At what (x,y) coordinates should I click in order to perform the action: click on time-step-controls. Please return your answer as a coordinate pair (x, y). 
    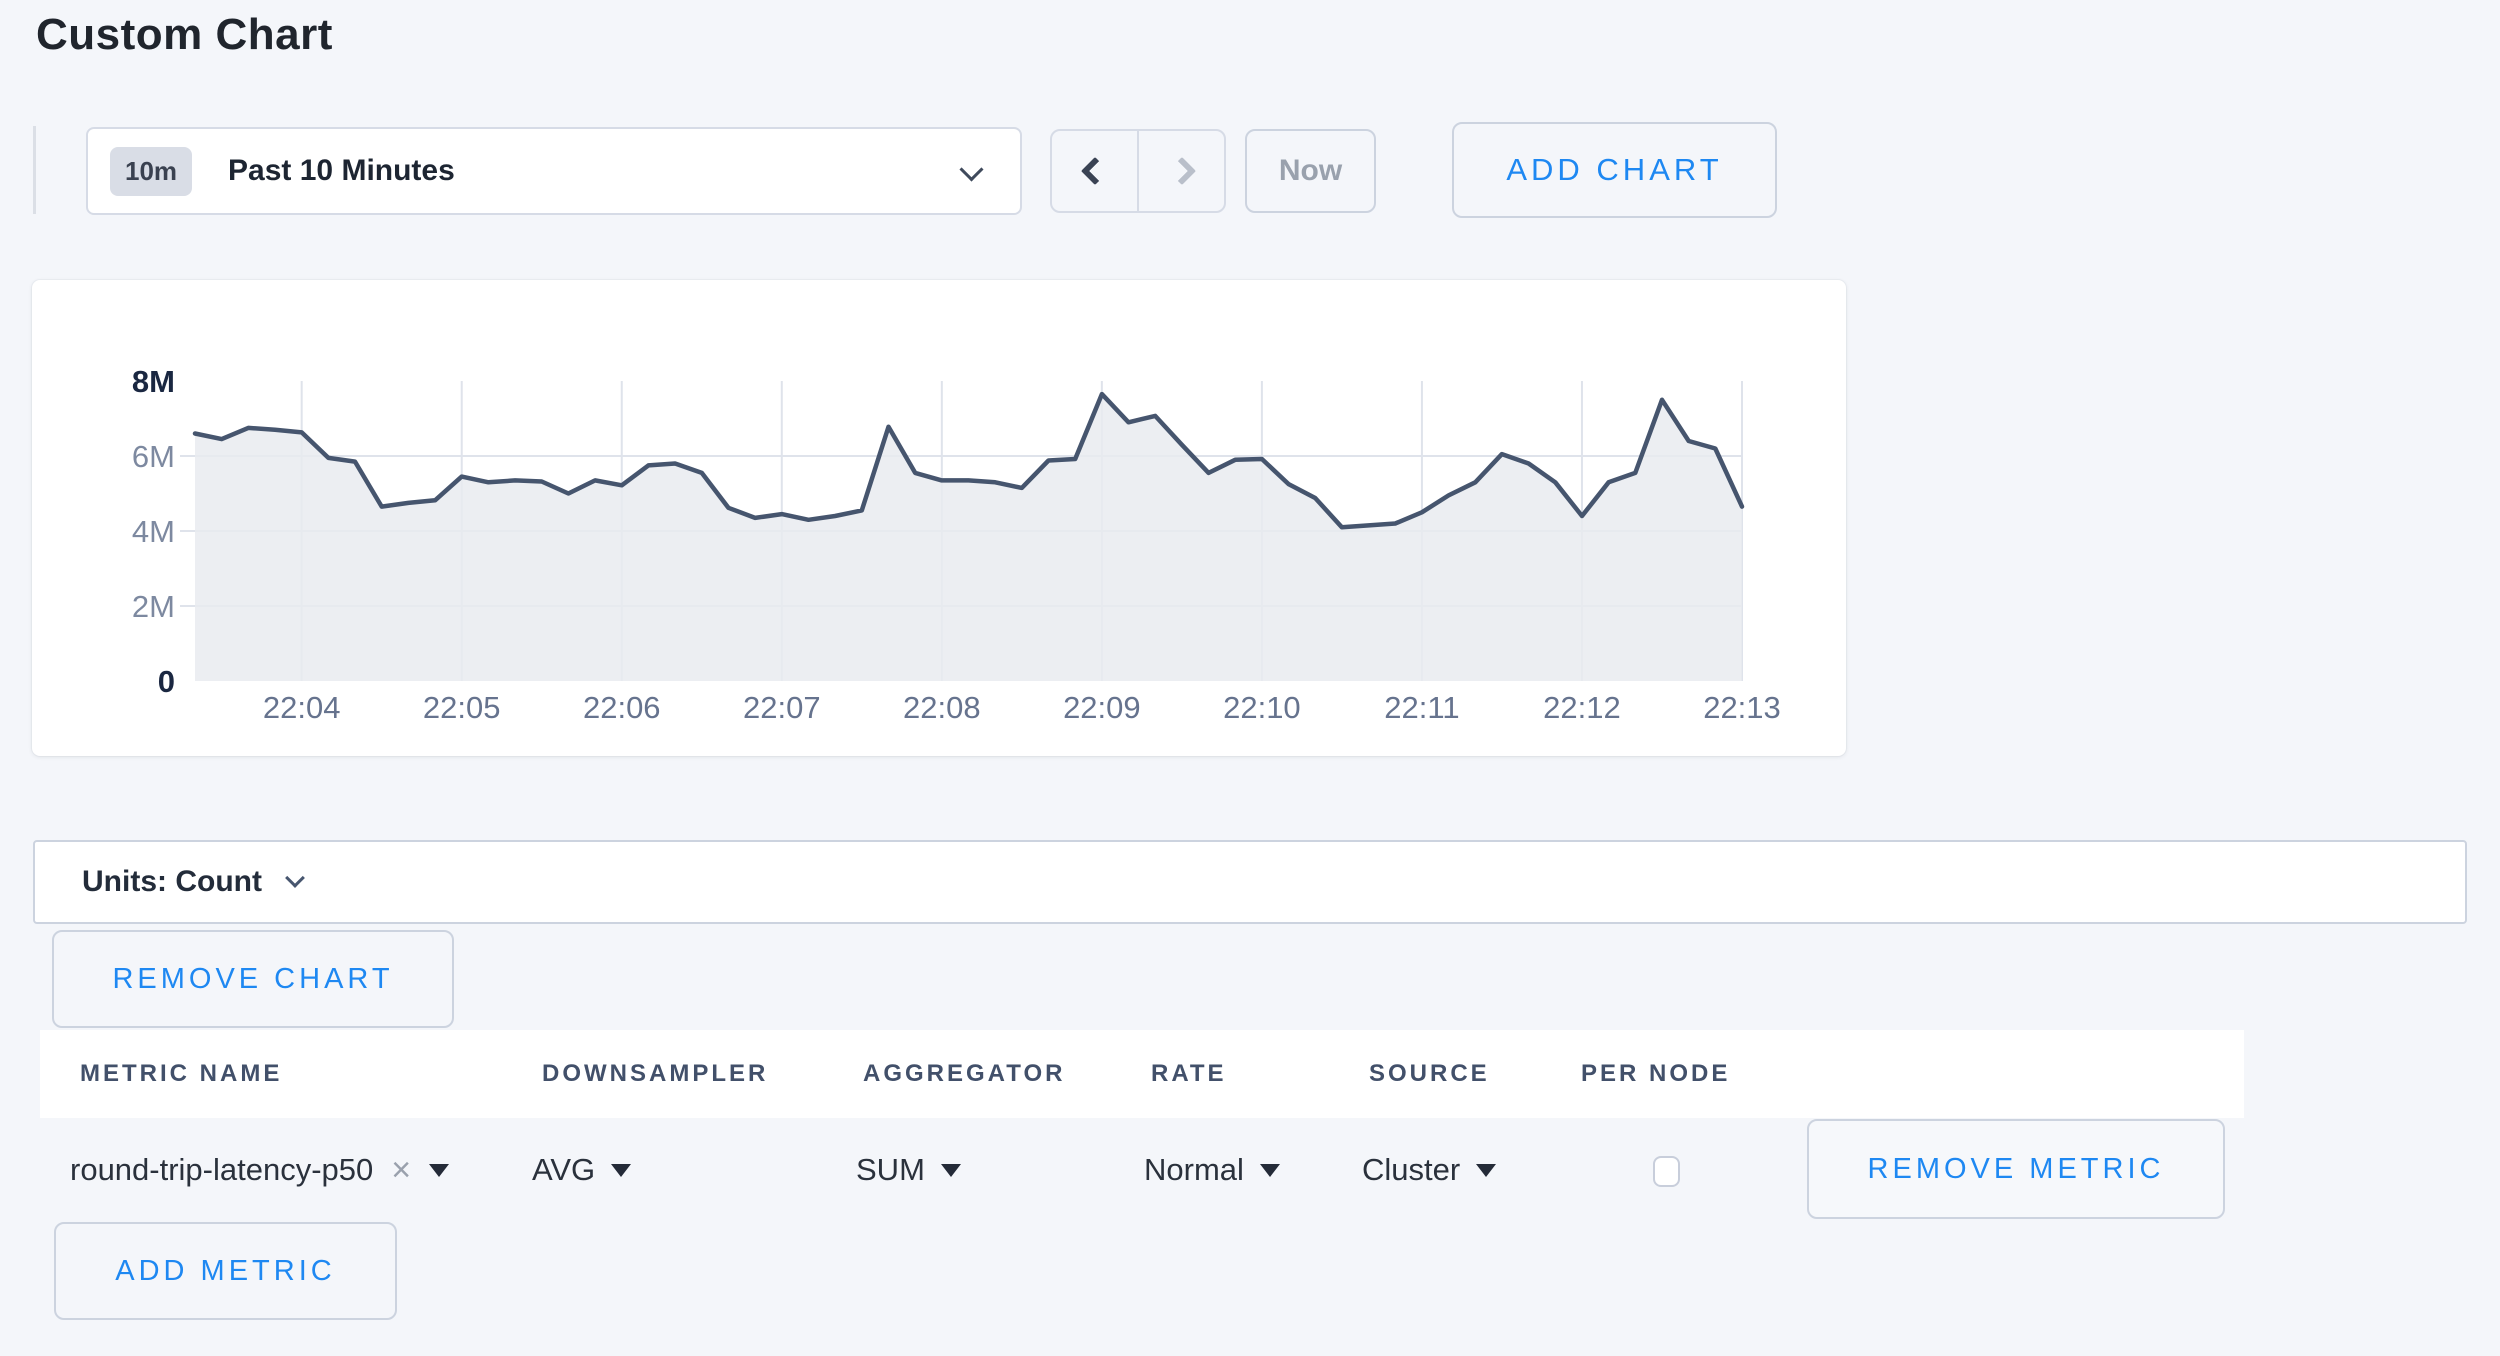
    Looking at the image, I should click on (1138, 171).